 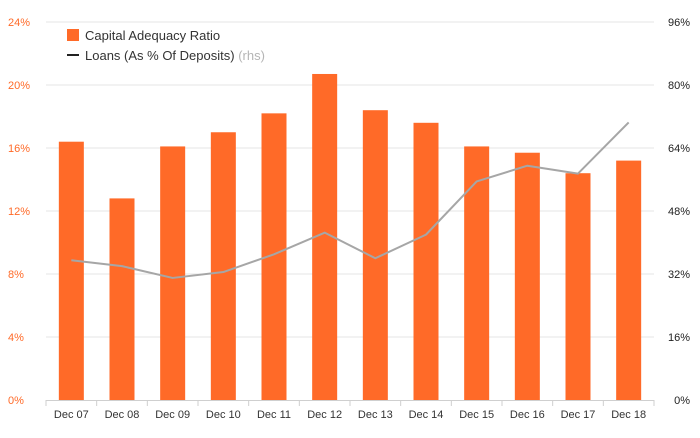 What do you see at coordinates (251, 55) in the screenshot?
I see `legend-label-loans-rhs: (rhs)` at bounding box center [251, 55].